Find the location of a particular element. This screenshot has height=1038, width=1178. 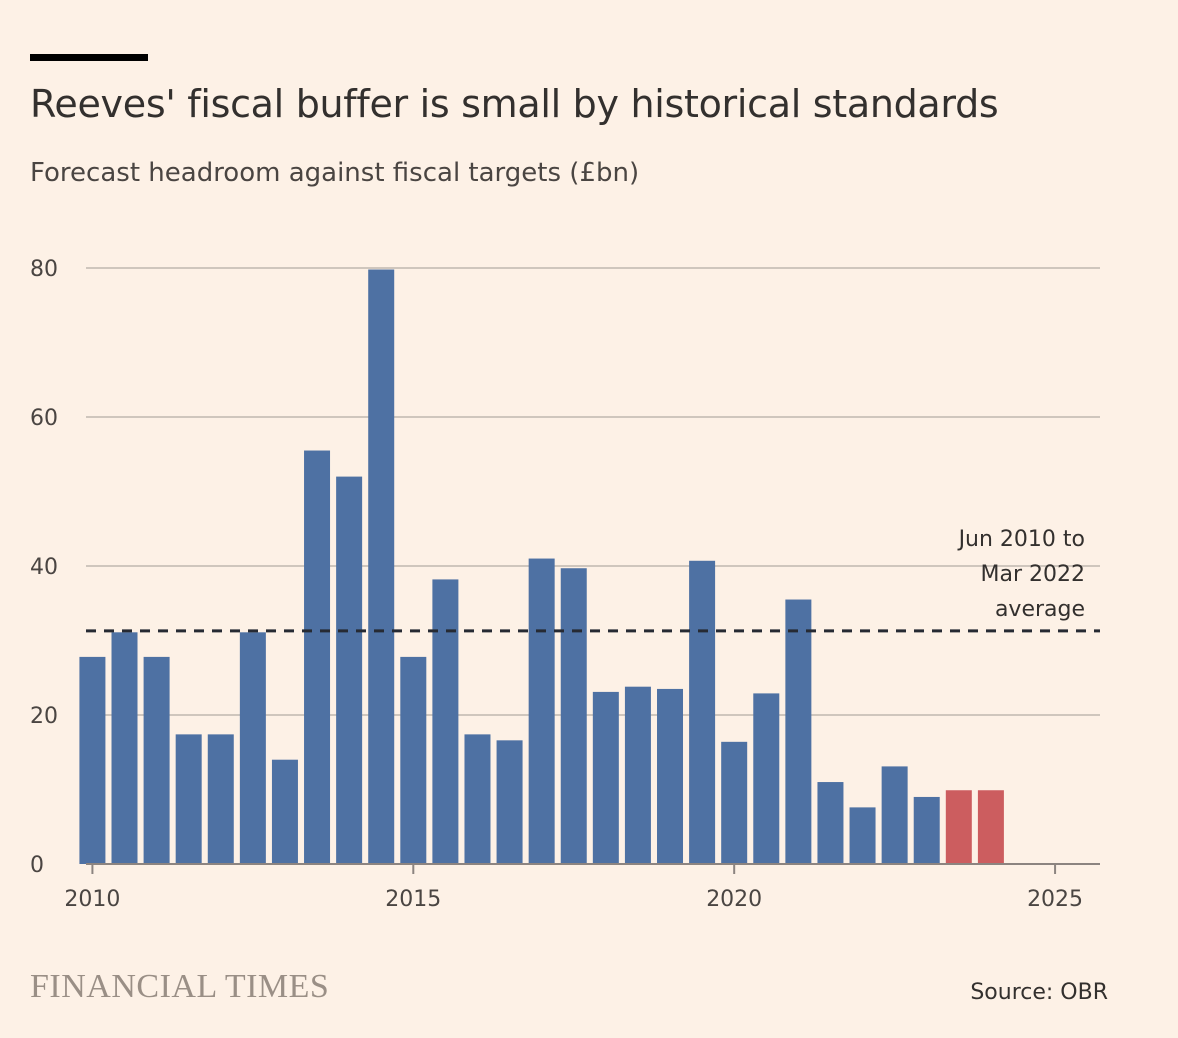

y-tick-label: 20 is located at coordinates (44, 716).